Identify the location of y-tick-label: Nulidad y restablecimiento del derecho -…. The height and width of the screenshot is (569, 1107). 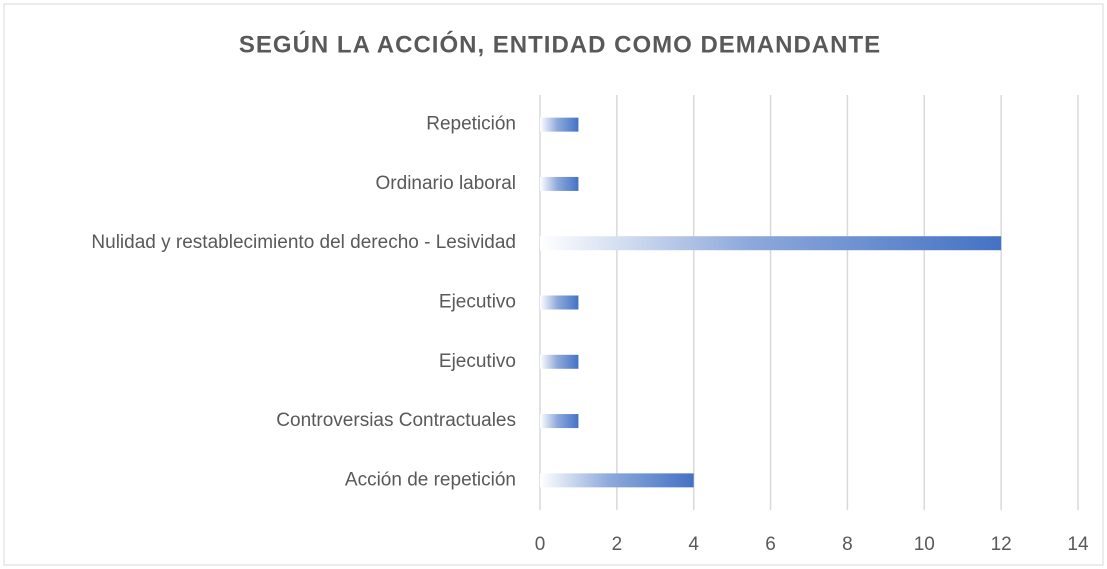
(303, 242).